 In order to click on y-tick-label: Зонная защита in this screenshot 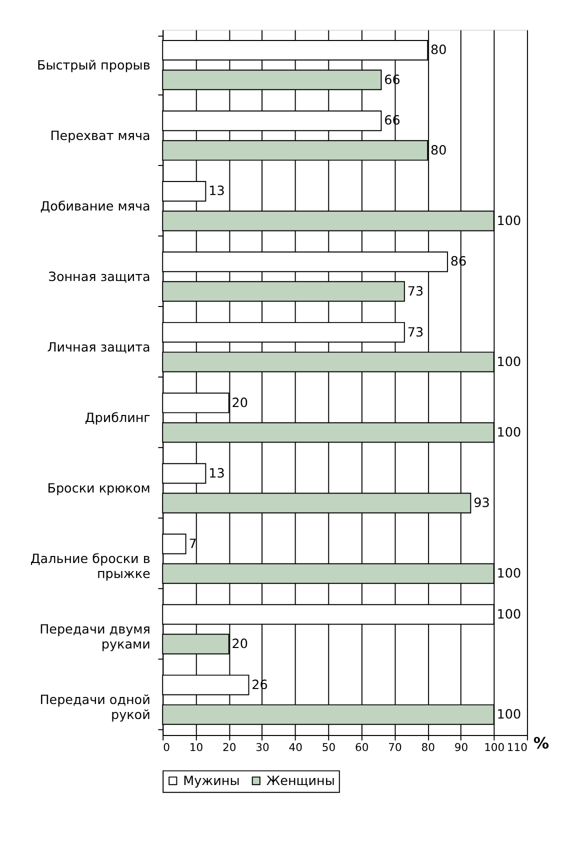, I will do `click(99, 278)`.